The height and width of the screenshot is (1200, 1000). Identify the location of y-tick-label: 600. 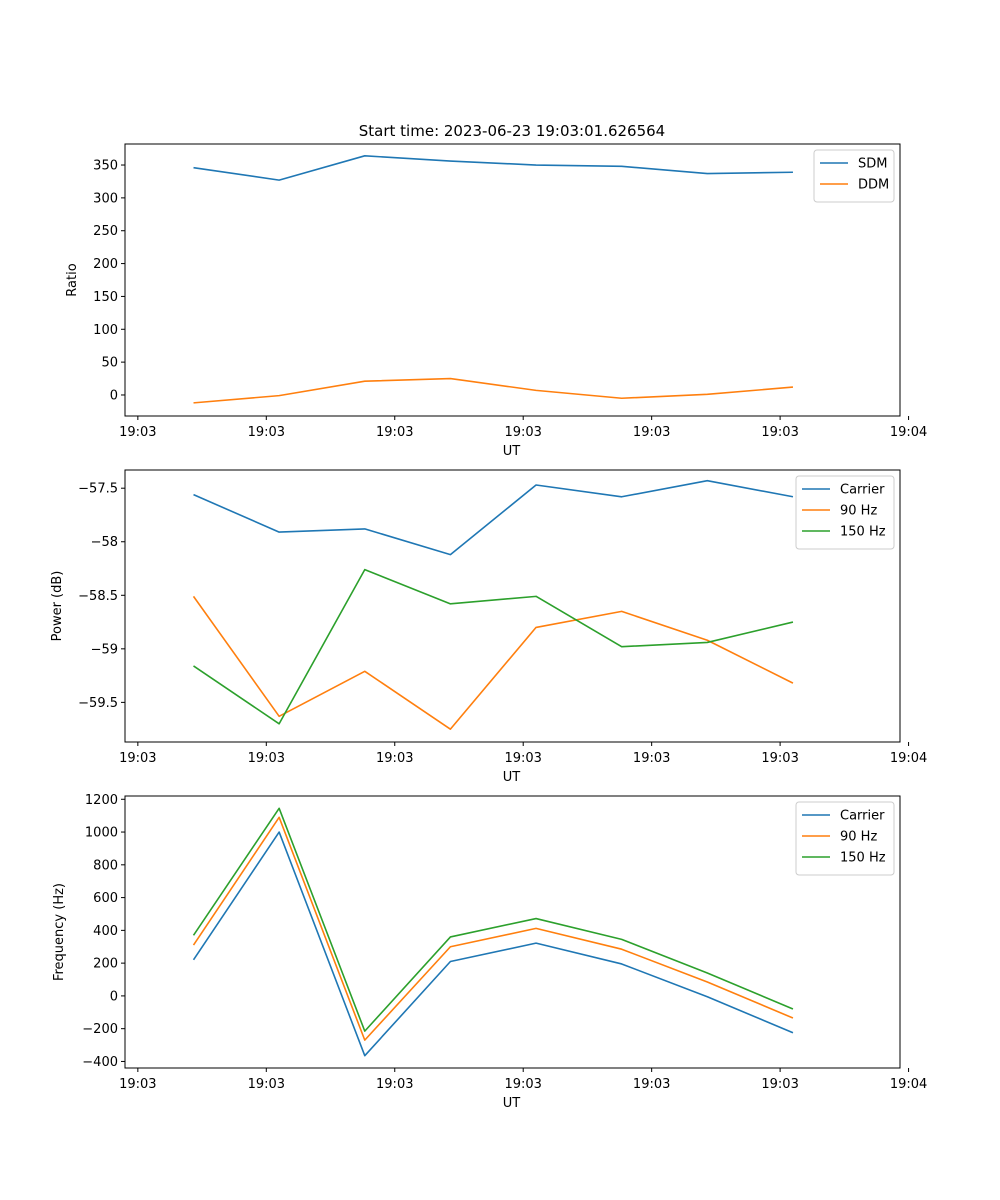
(105, 898).